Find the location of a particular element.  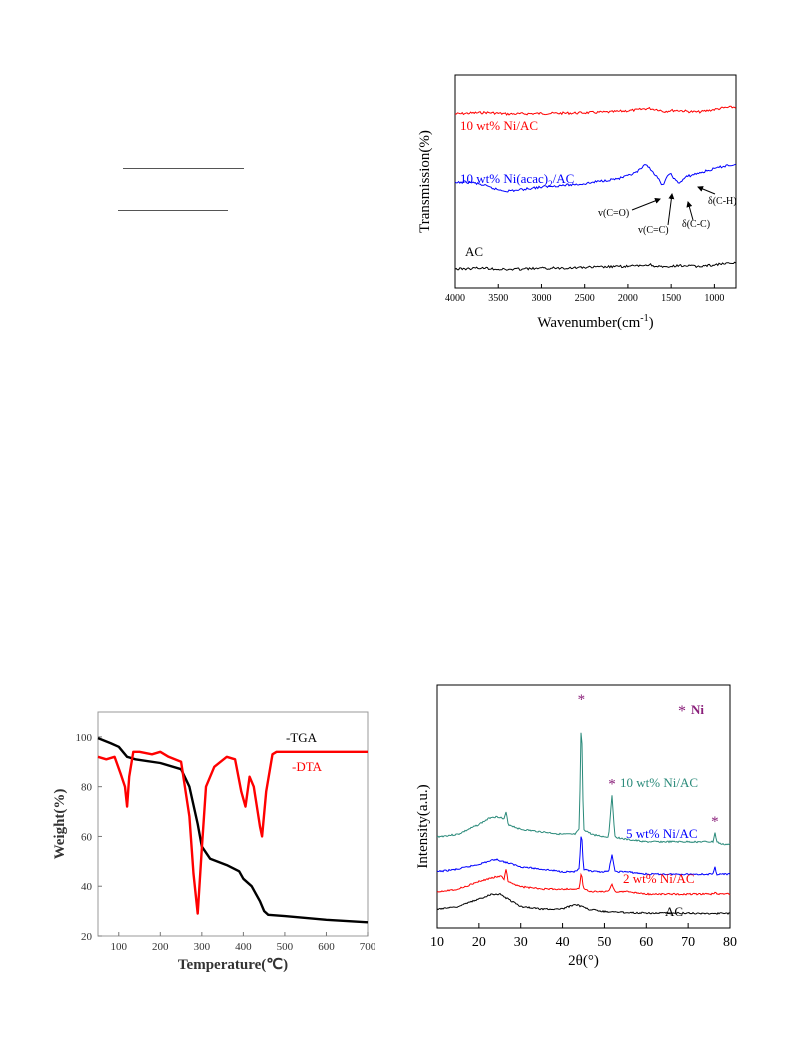

xrd-plot-frame is located at coordinates (583, 806).